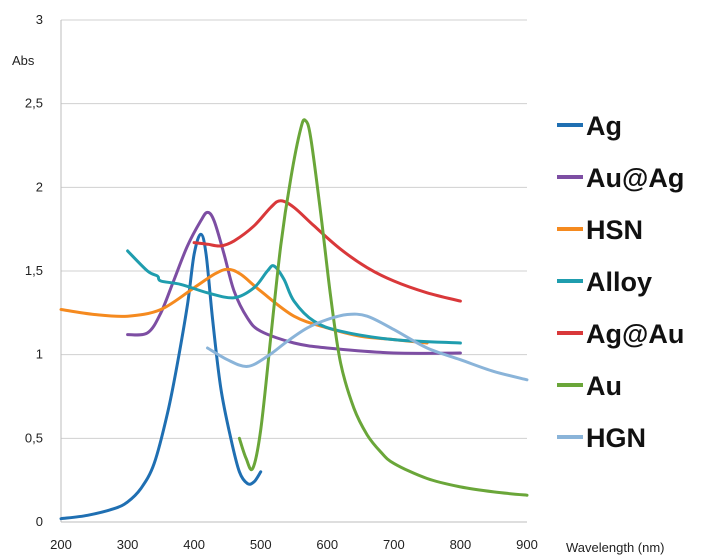  Describe the element at coordinates (635, 334) in the screenshot. I see `legend-label: Ag@Au` at that location.